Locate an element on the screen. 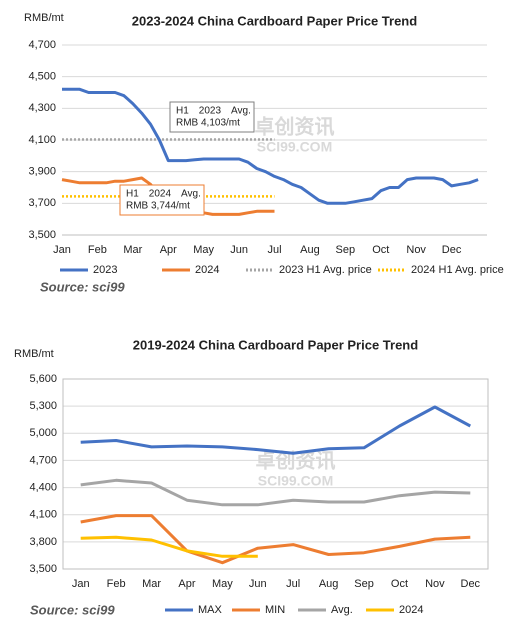  legend-label: 2023 H1 Avg. price is located at coordinates (325, 270).